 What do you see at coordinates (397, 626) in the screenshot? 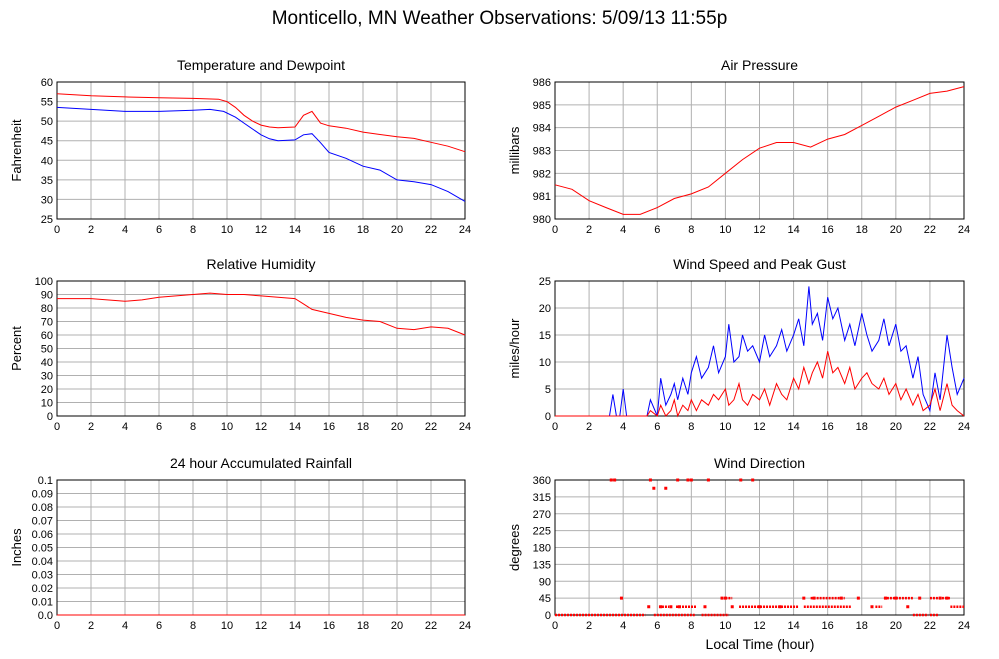
I see `x-tick-label: 20` at bounding box center [397, 626].